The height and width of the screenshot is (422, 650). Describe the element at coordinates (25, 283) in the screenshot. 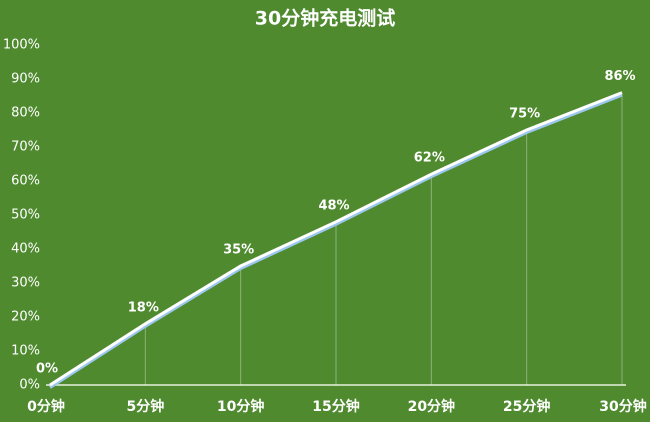

I see `y-tick-label: 30%` at that location.